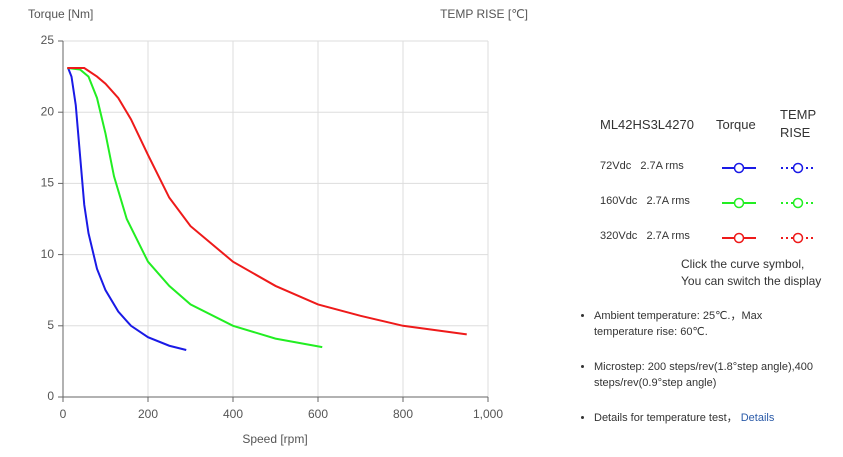  I want to click on legend-model: ML42HS3L4270, so click(647, 124).